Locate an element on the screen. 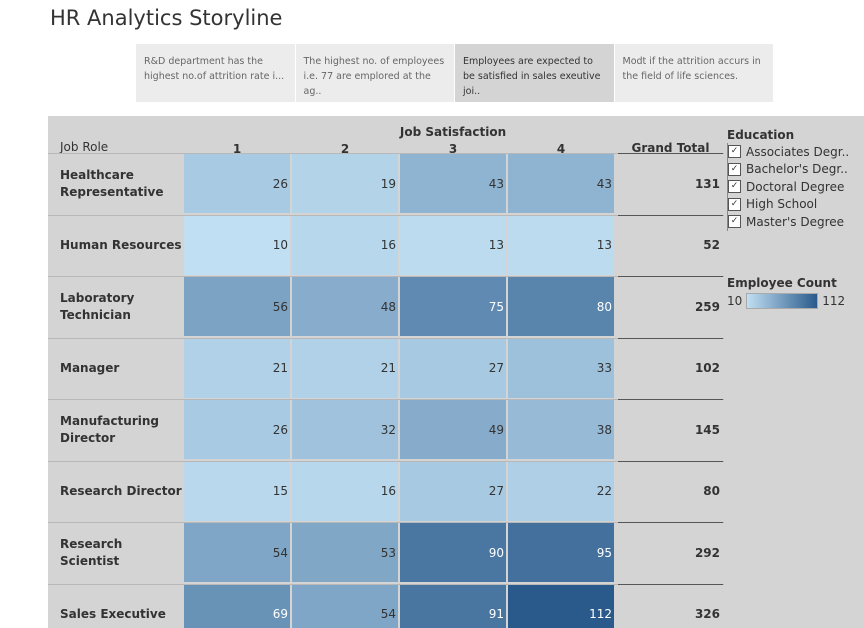 The width and height of the screenshot is (864, 628). grand-total-cell: 102 is located at coordinates (707, 368).